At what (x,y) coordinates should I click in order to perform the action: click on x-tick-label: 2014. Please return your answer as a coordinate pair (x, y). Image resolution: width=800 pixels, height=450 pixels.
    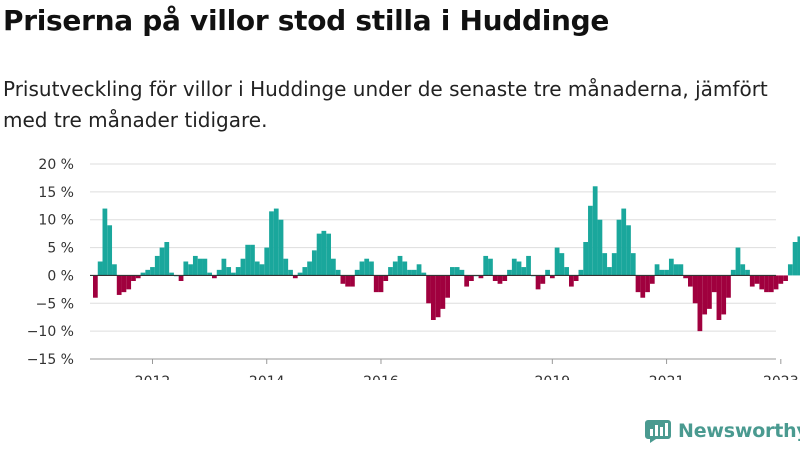
    Looking at the image, I should click on (267, 377).